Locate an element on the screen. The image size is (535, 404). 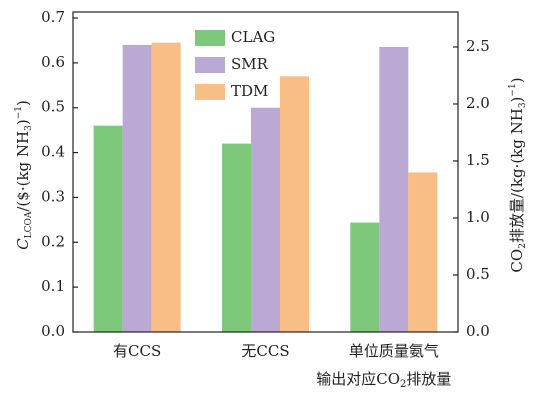
y-label-part: 3 is located at coordinates (29, 128).